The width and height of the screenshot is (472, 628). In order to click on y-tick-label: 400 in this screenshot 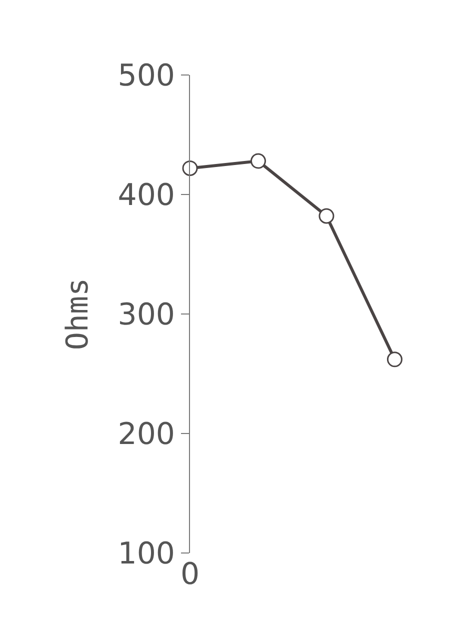, I will do `click(146, 195)`.